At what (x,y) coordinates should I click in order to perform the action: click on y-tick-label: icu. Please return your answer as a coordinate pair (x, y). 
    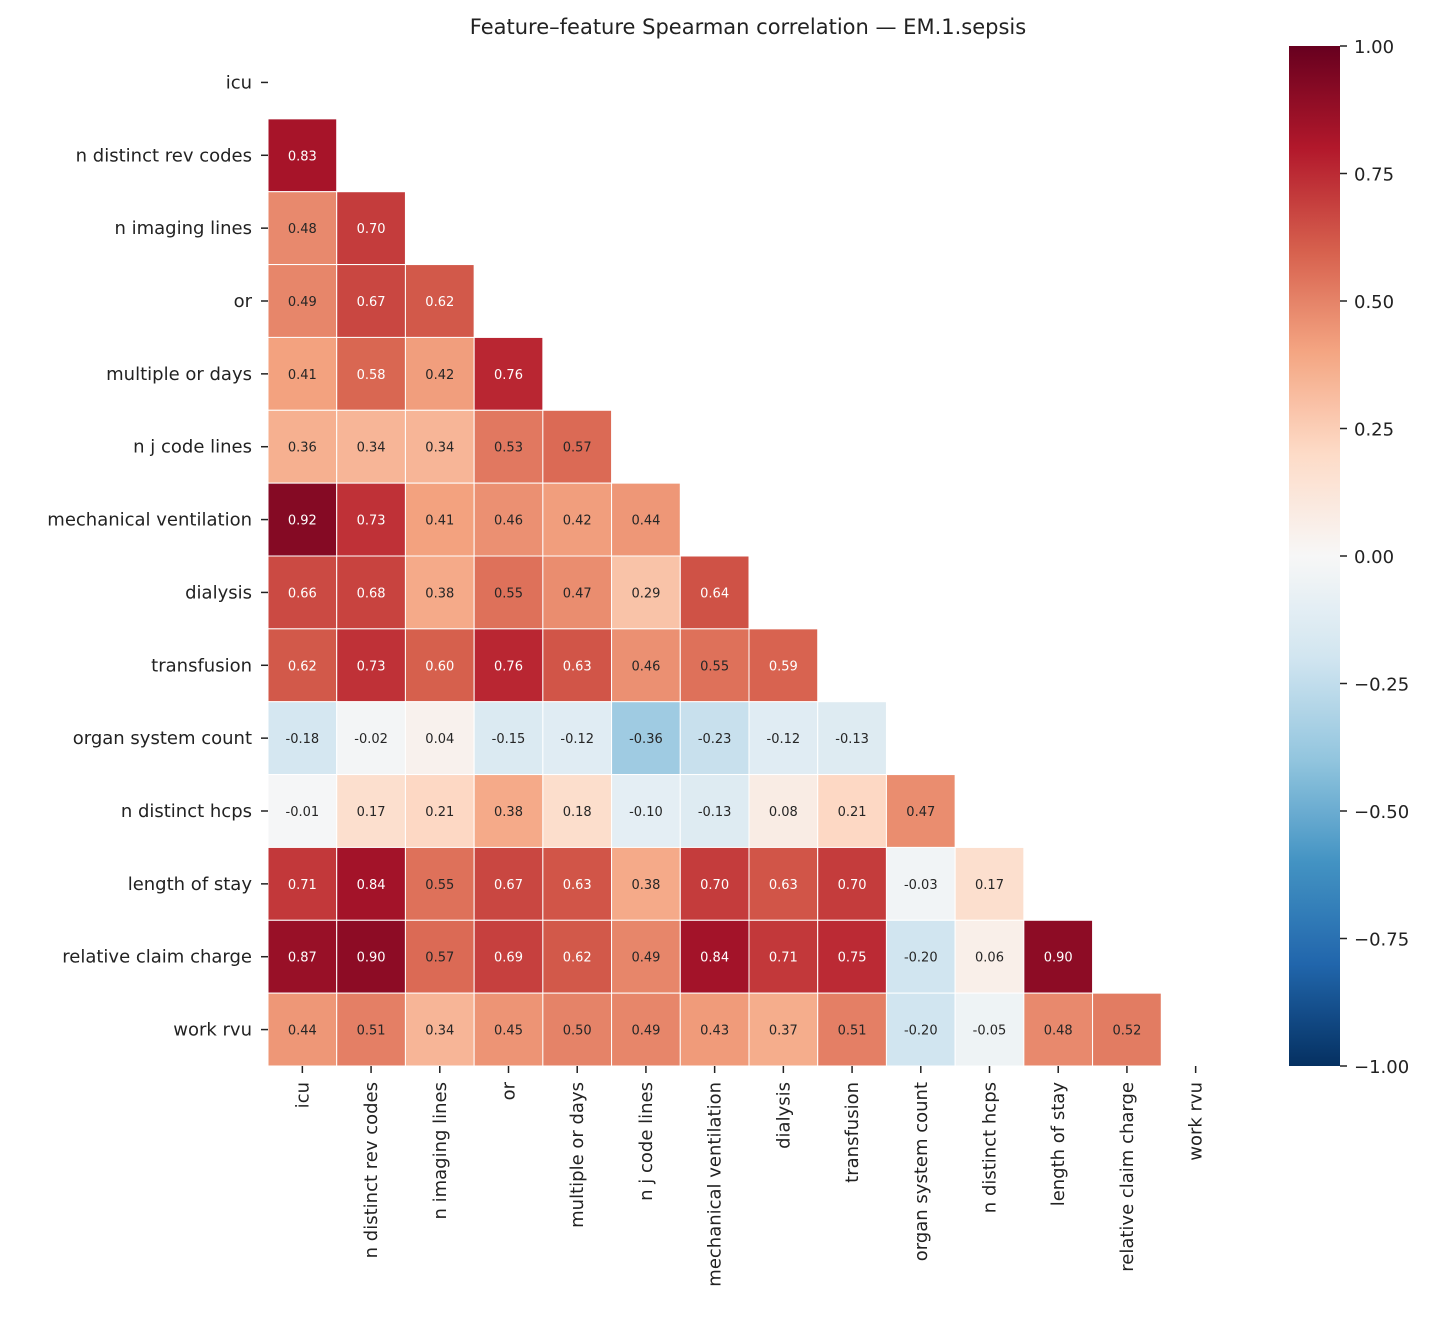
    Looking at the image, I should click on (239, 82).